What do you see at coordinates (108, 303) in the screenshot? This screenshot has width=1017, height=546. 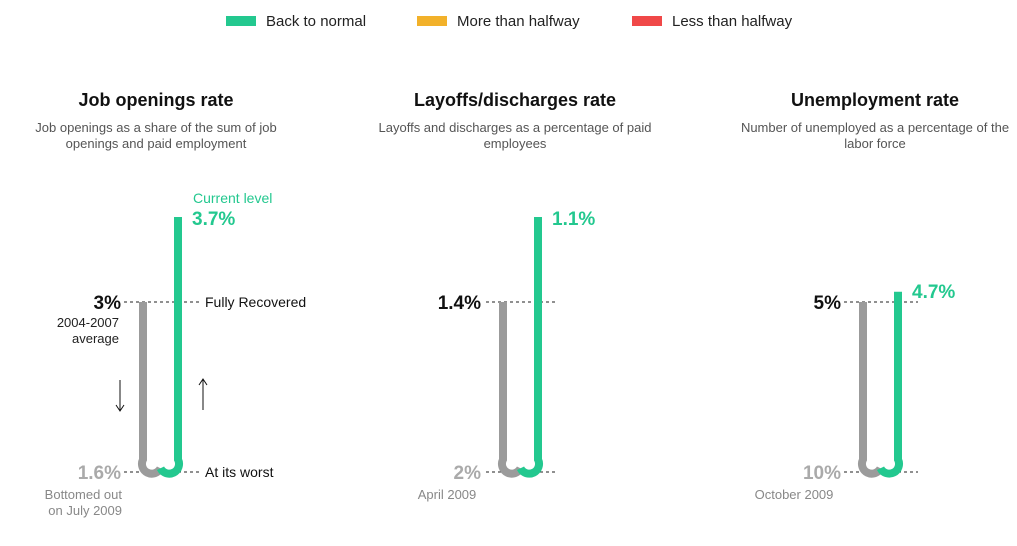 I see `normal-value-label: 3%` at bounding box center [108, 303].